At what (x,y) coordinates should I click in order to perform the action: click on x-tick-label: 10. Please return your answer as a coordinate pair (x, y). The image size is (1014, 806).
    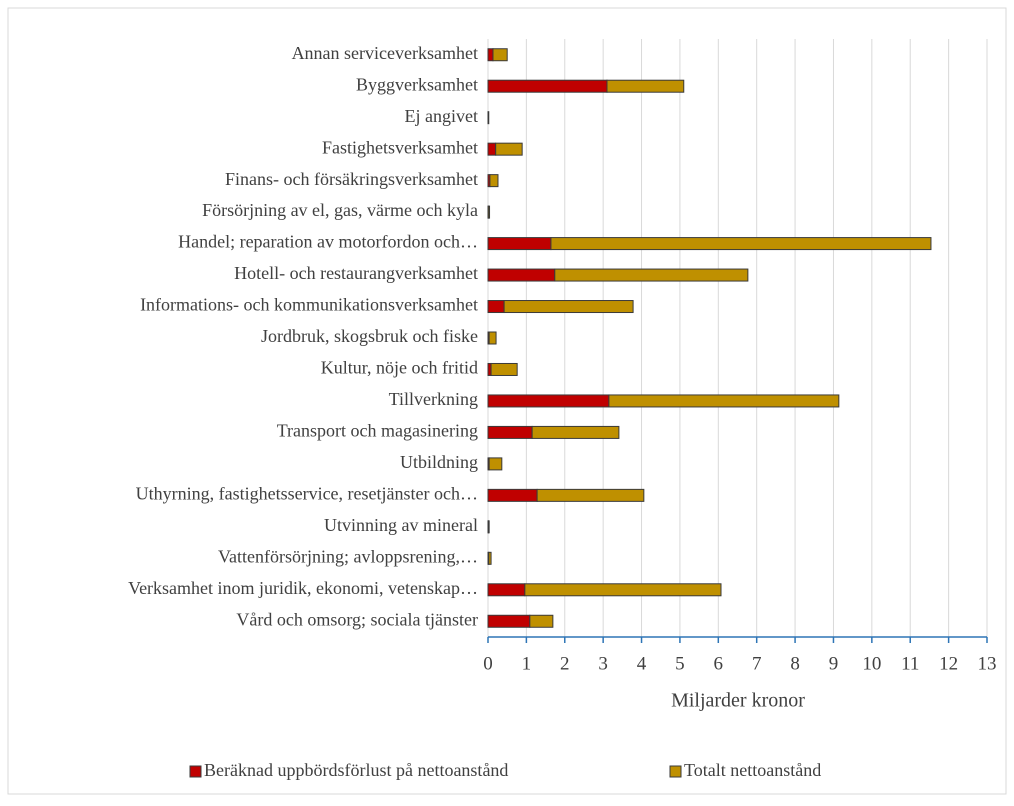
    Looking at the image, I should click on (871, 663).